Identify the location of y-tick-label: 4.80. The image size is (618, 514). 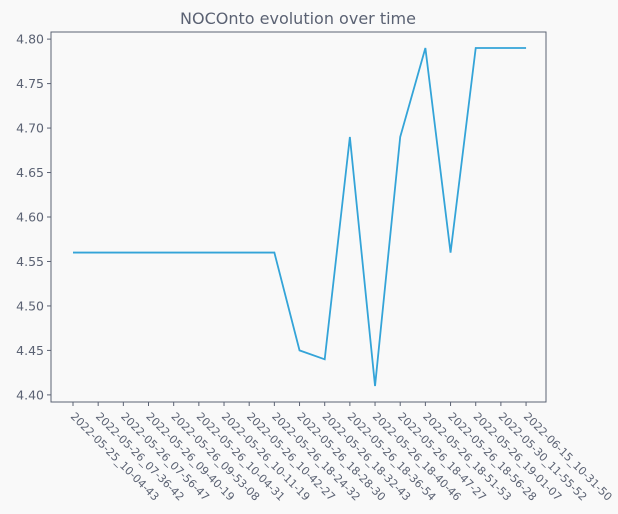
(30, 39).